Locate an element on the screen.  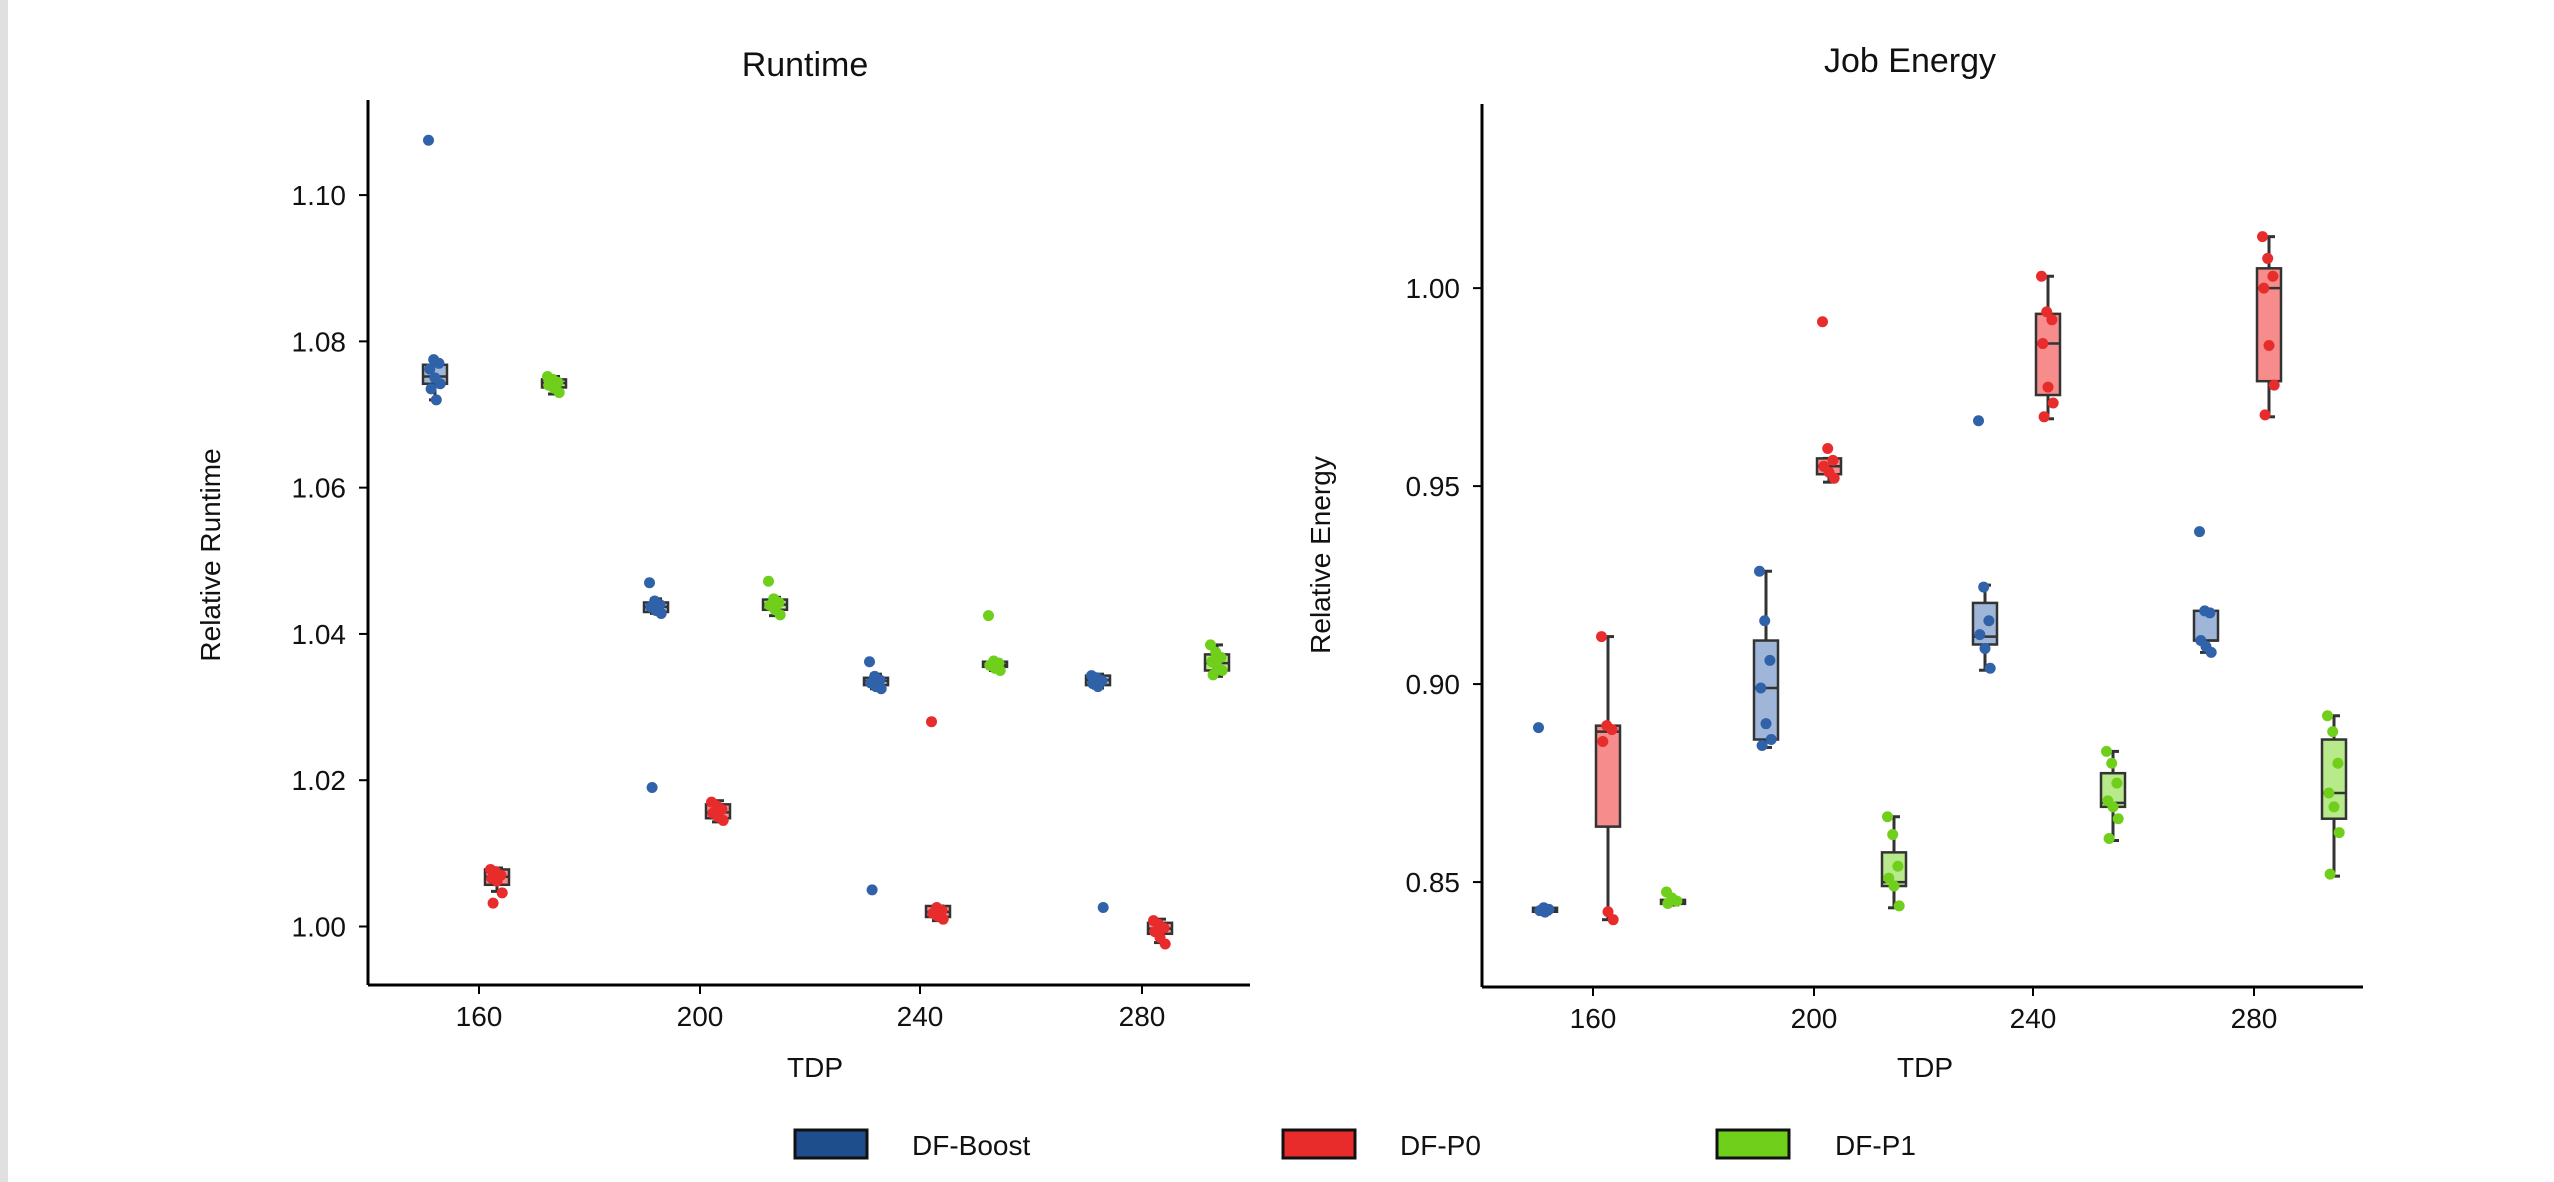
runtime-y-tick-label: 1.04 is located at coordinates (319, 634).